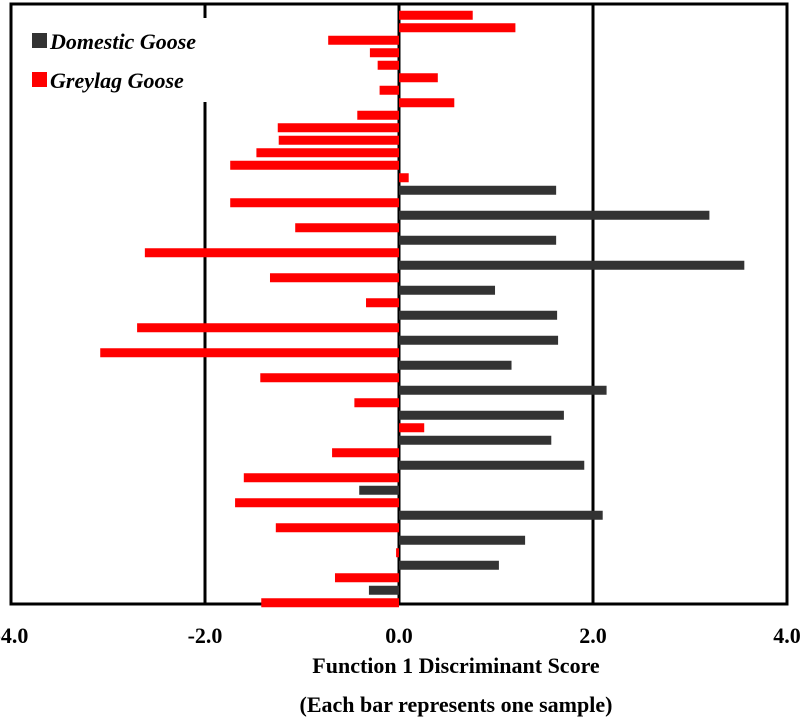 The image size is (809, 728). I want to click on legend: Domestic Goose Greylag Goose, so click(132, 60).